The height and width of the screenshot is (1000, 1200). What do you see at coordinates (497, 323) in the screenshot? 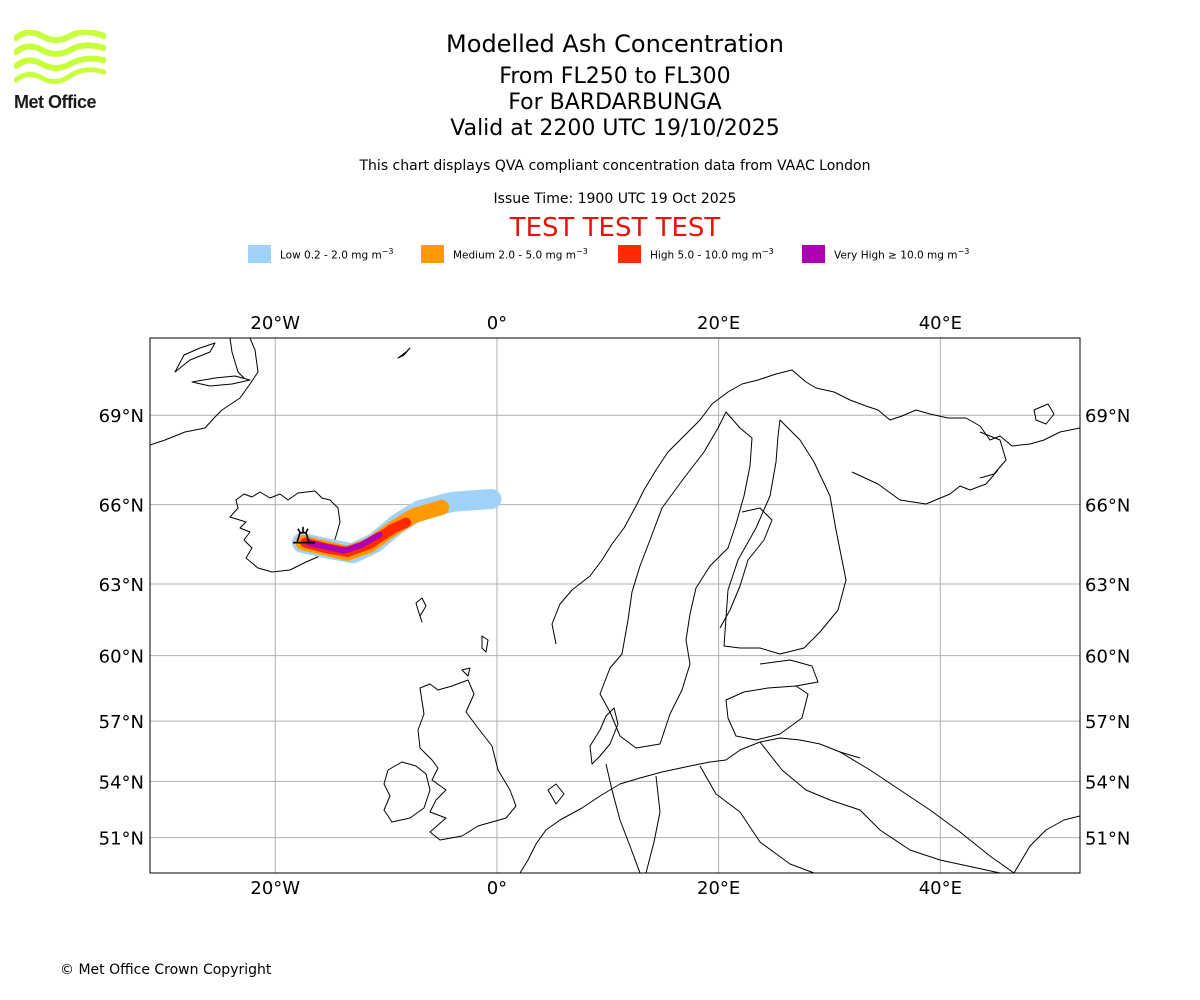
I see `lon-label-top: 0°` at bounding box center [497, 323].